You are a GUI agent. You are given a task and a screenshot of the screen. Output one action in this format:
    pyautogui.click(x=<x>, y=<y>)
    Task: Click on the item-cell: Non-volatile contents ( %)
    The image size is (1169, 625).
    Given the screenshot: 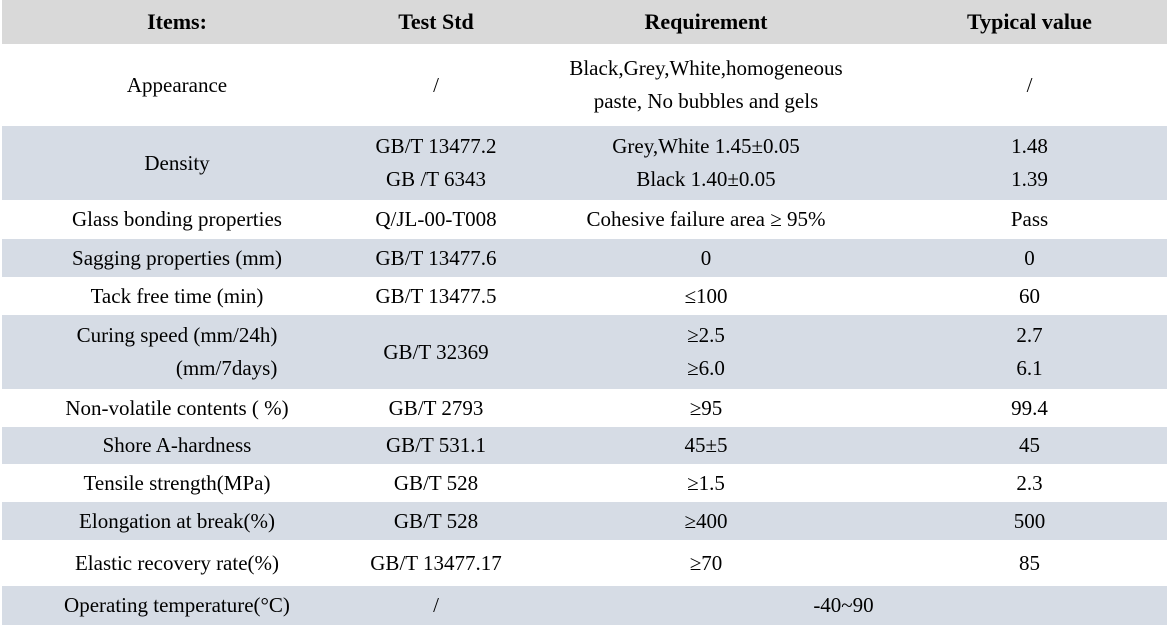 What is the action you would take?
    pyautogui.click(x=177, y=408)
    